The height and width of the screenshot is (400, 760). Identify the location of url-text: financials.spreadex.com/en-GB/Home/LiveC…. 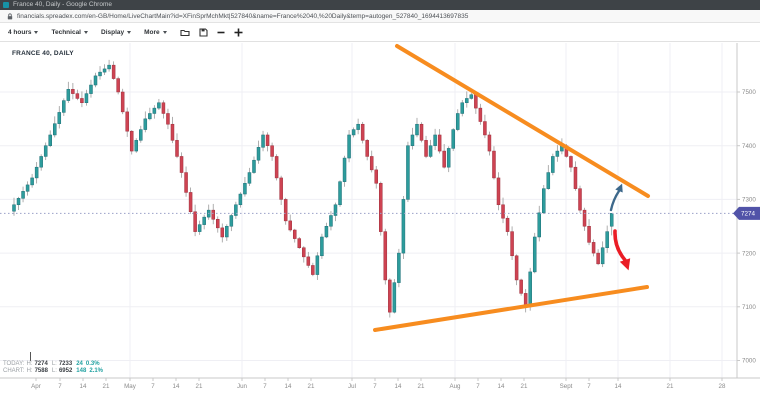
(243, 16).